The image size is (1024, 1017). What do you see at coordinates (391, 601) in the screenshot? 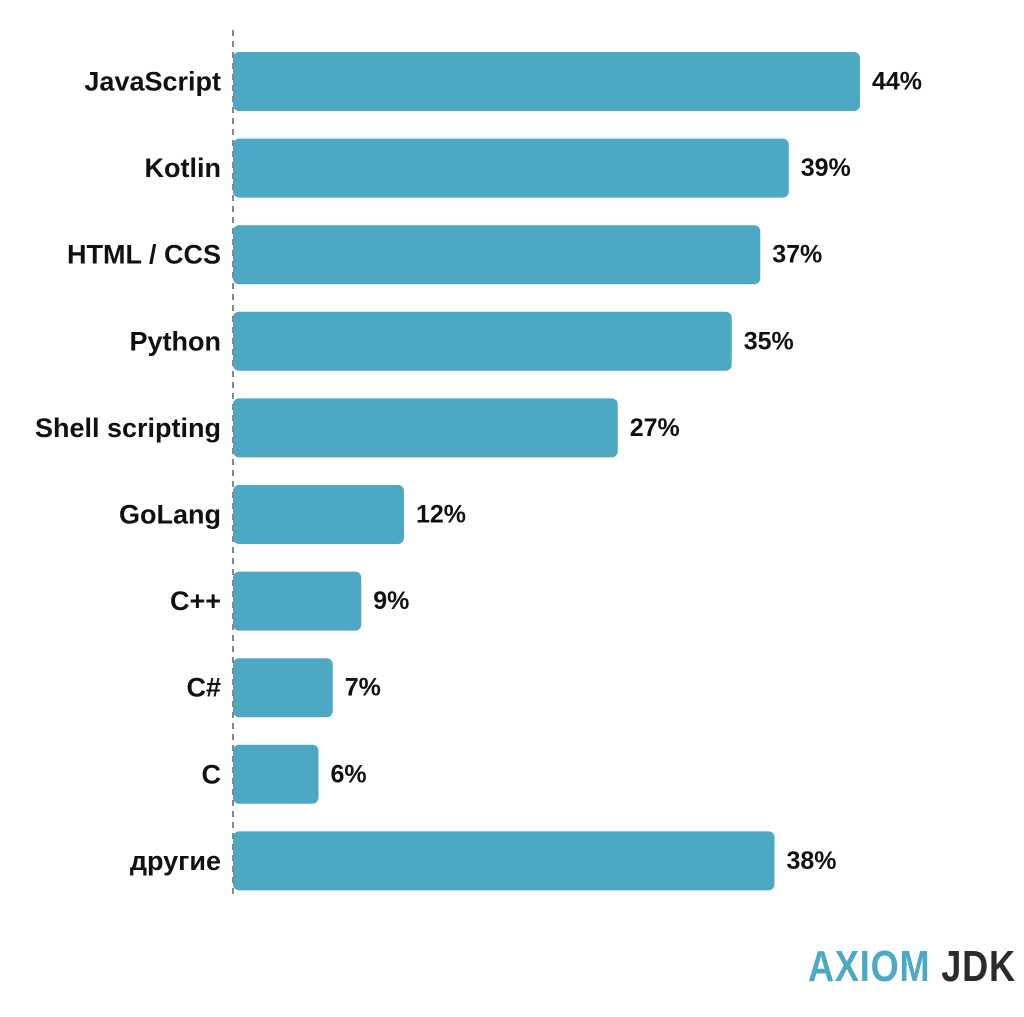
I see `value-label-c: 9%` at bounding box center [391, 601].